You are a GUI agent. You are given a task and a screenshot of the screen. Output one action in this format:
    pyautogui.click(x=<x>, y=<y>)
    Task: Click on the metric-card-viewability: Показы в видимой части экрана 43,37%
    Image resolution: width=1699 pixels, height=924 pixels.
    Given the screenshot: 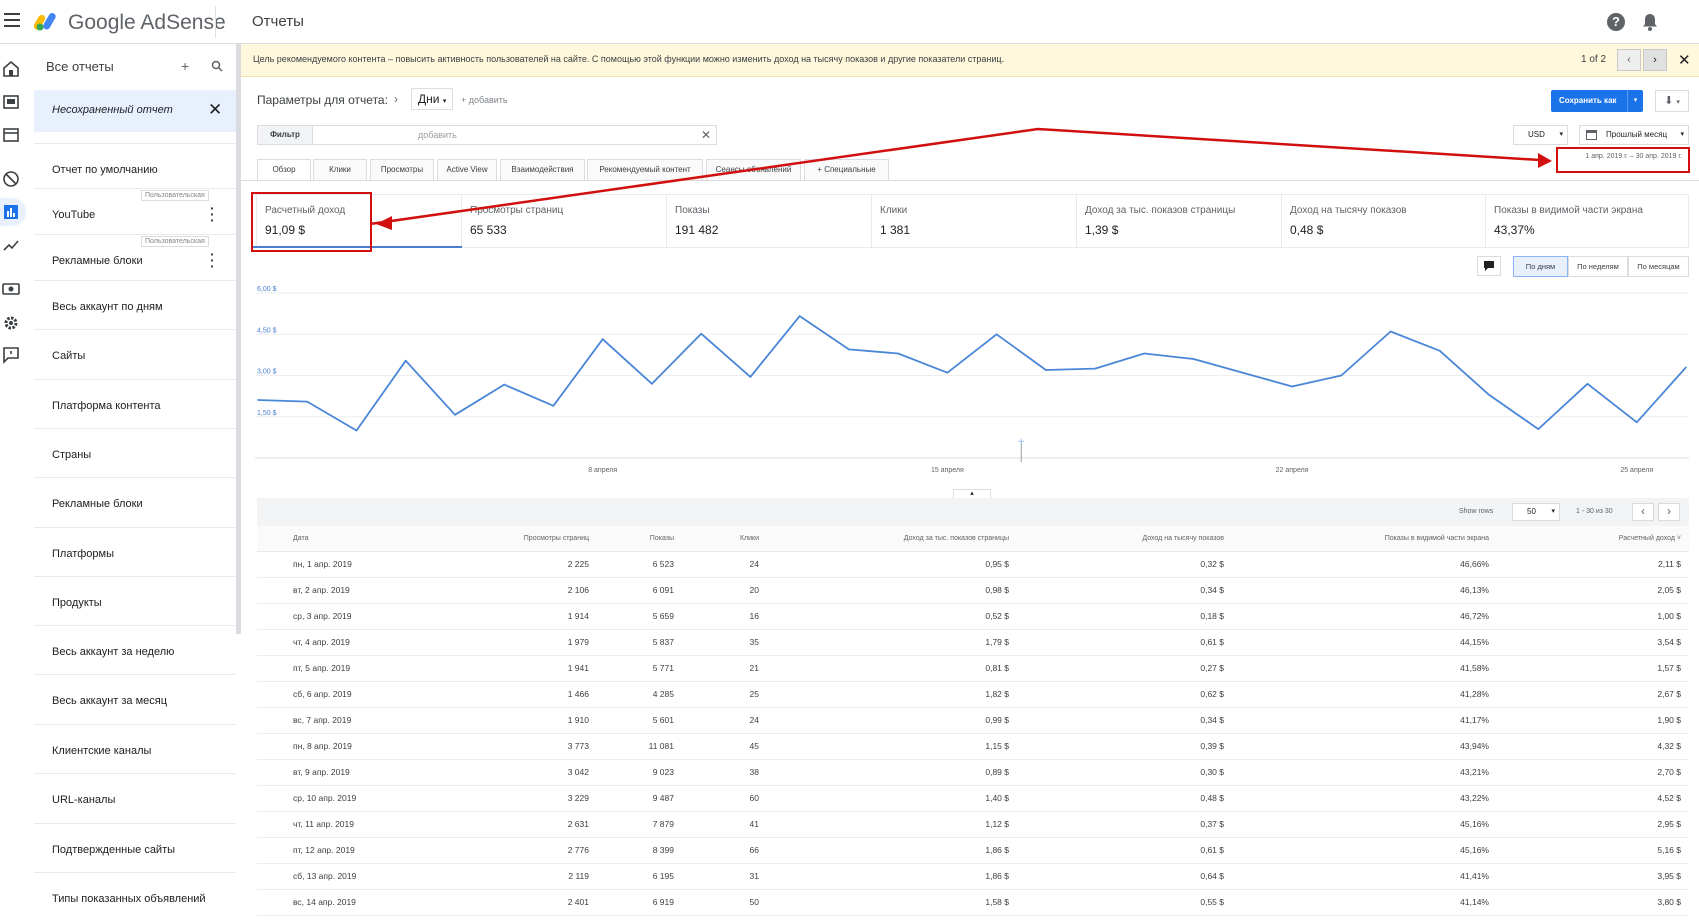 What is the action you would take?
    pyautogui.click(x=1587, y=221)
    